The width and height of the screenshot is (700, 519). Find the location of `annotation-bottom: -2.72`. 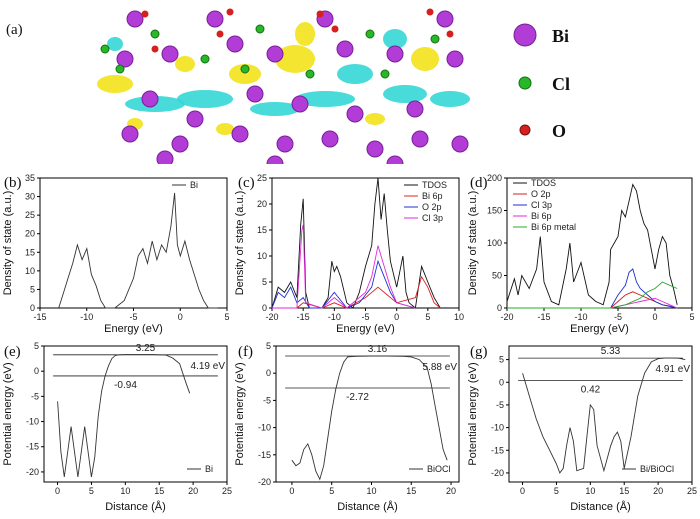

annotation-bottom: -2.72 is located at coordinates (357, 397).